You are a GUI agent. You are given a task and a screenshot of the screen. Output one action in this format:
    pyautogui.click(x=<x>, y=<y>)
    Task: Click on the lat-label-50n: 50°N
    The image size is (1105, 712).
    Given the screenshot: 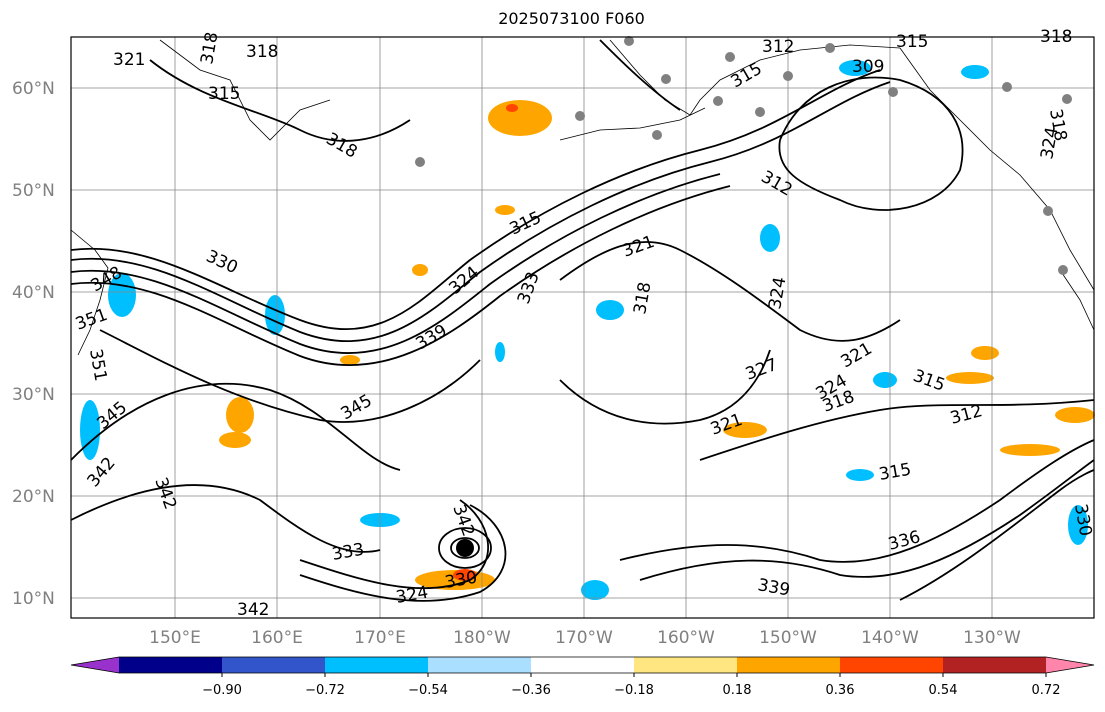 What is the action you would take?
    pyautogui.click(x=33, y=191)
    